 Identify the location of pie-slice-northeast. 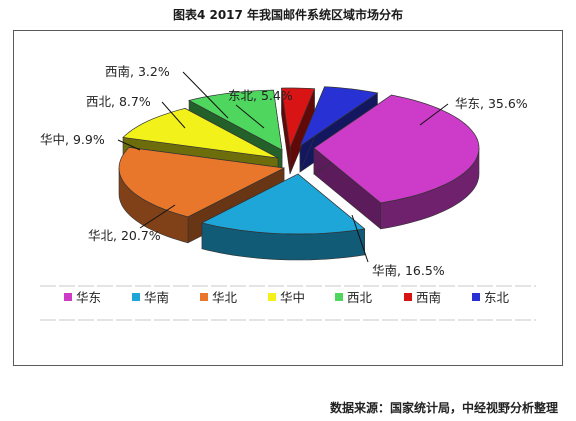
(339, 116).